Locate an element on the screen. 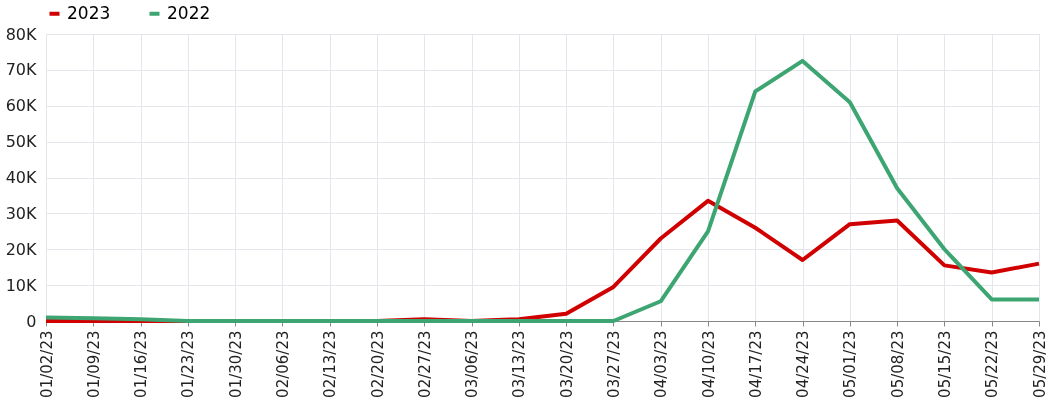 This screenshot has height=403, width=1052. x-tick-label: 05/01/23 is located at coordinates (850, 364).